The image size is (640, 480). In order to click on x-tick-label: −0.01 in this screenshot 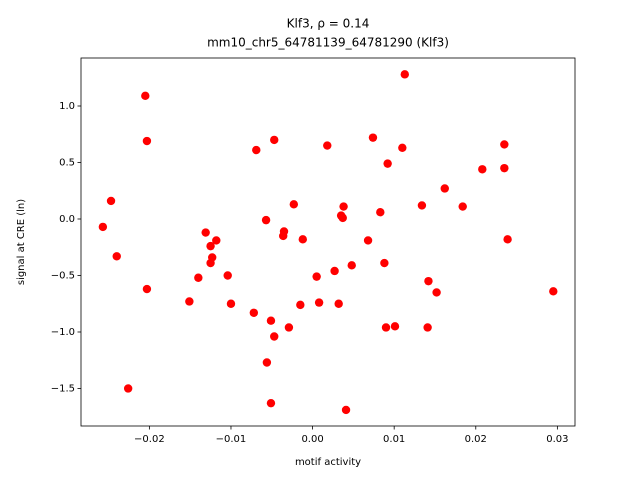, I will do `click(231, 439)`.